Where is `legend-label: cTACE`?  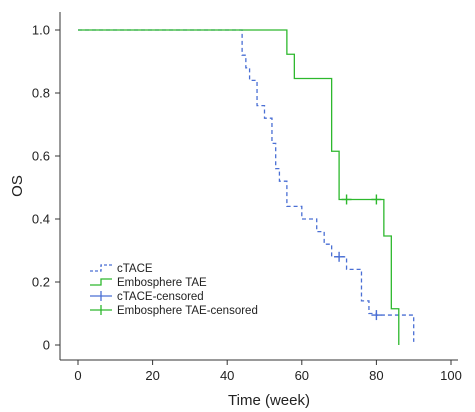
legend-label: cTACE is located at coordinates (135, 269).